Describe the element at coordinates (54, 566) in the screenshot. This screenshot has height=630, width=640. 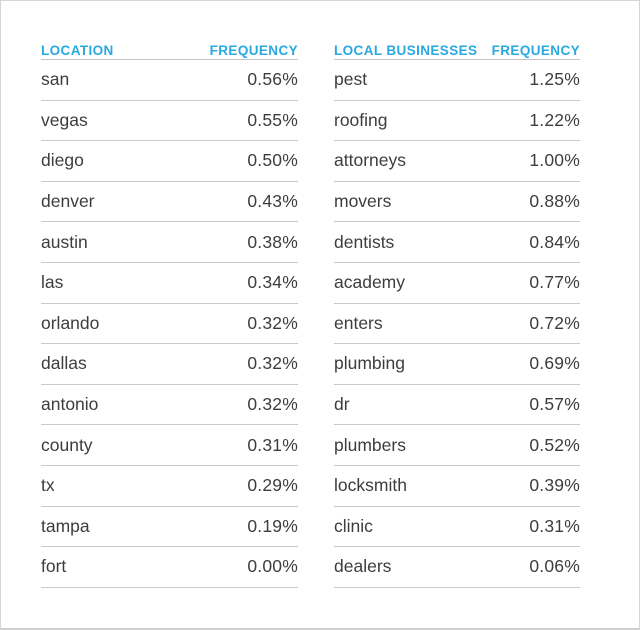
I see `row-term: fort` at that location.